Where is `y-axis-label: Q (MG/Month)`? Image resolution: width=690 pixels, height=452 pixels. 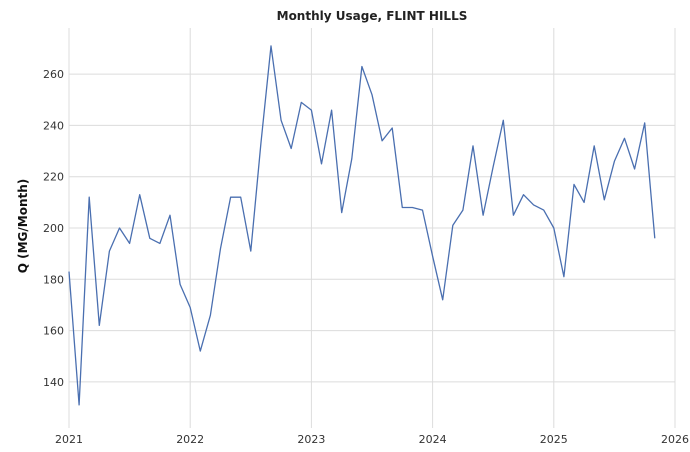 y-axis-label: Q (MG/Month) is located at coordinates (23, 226).